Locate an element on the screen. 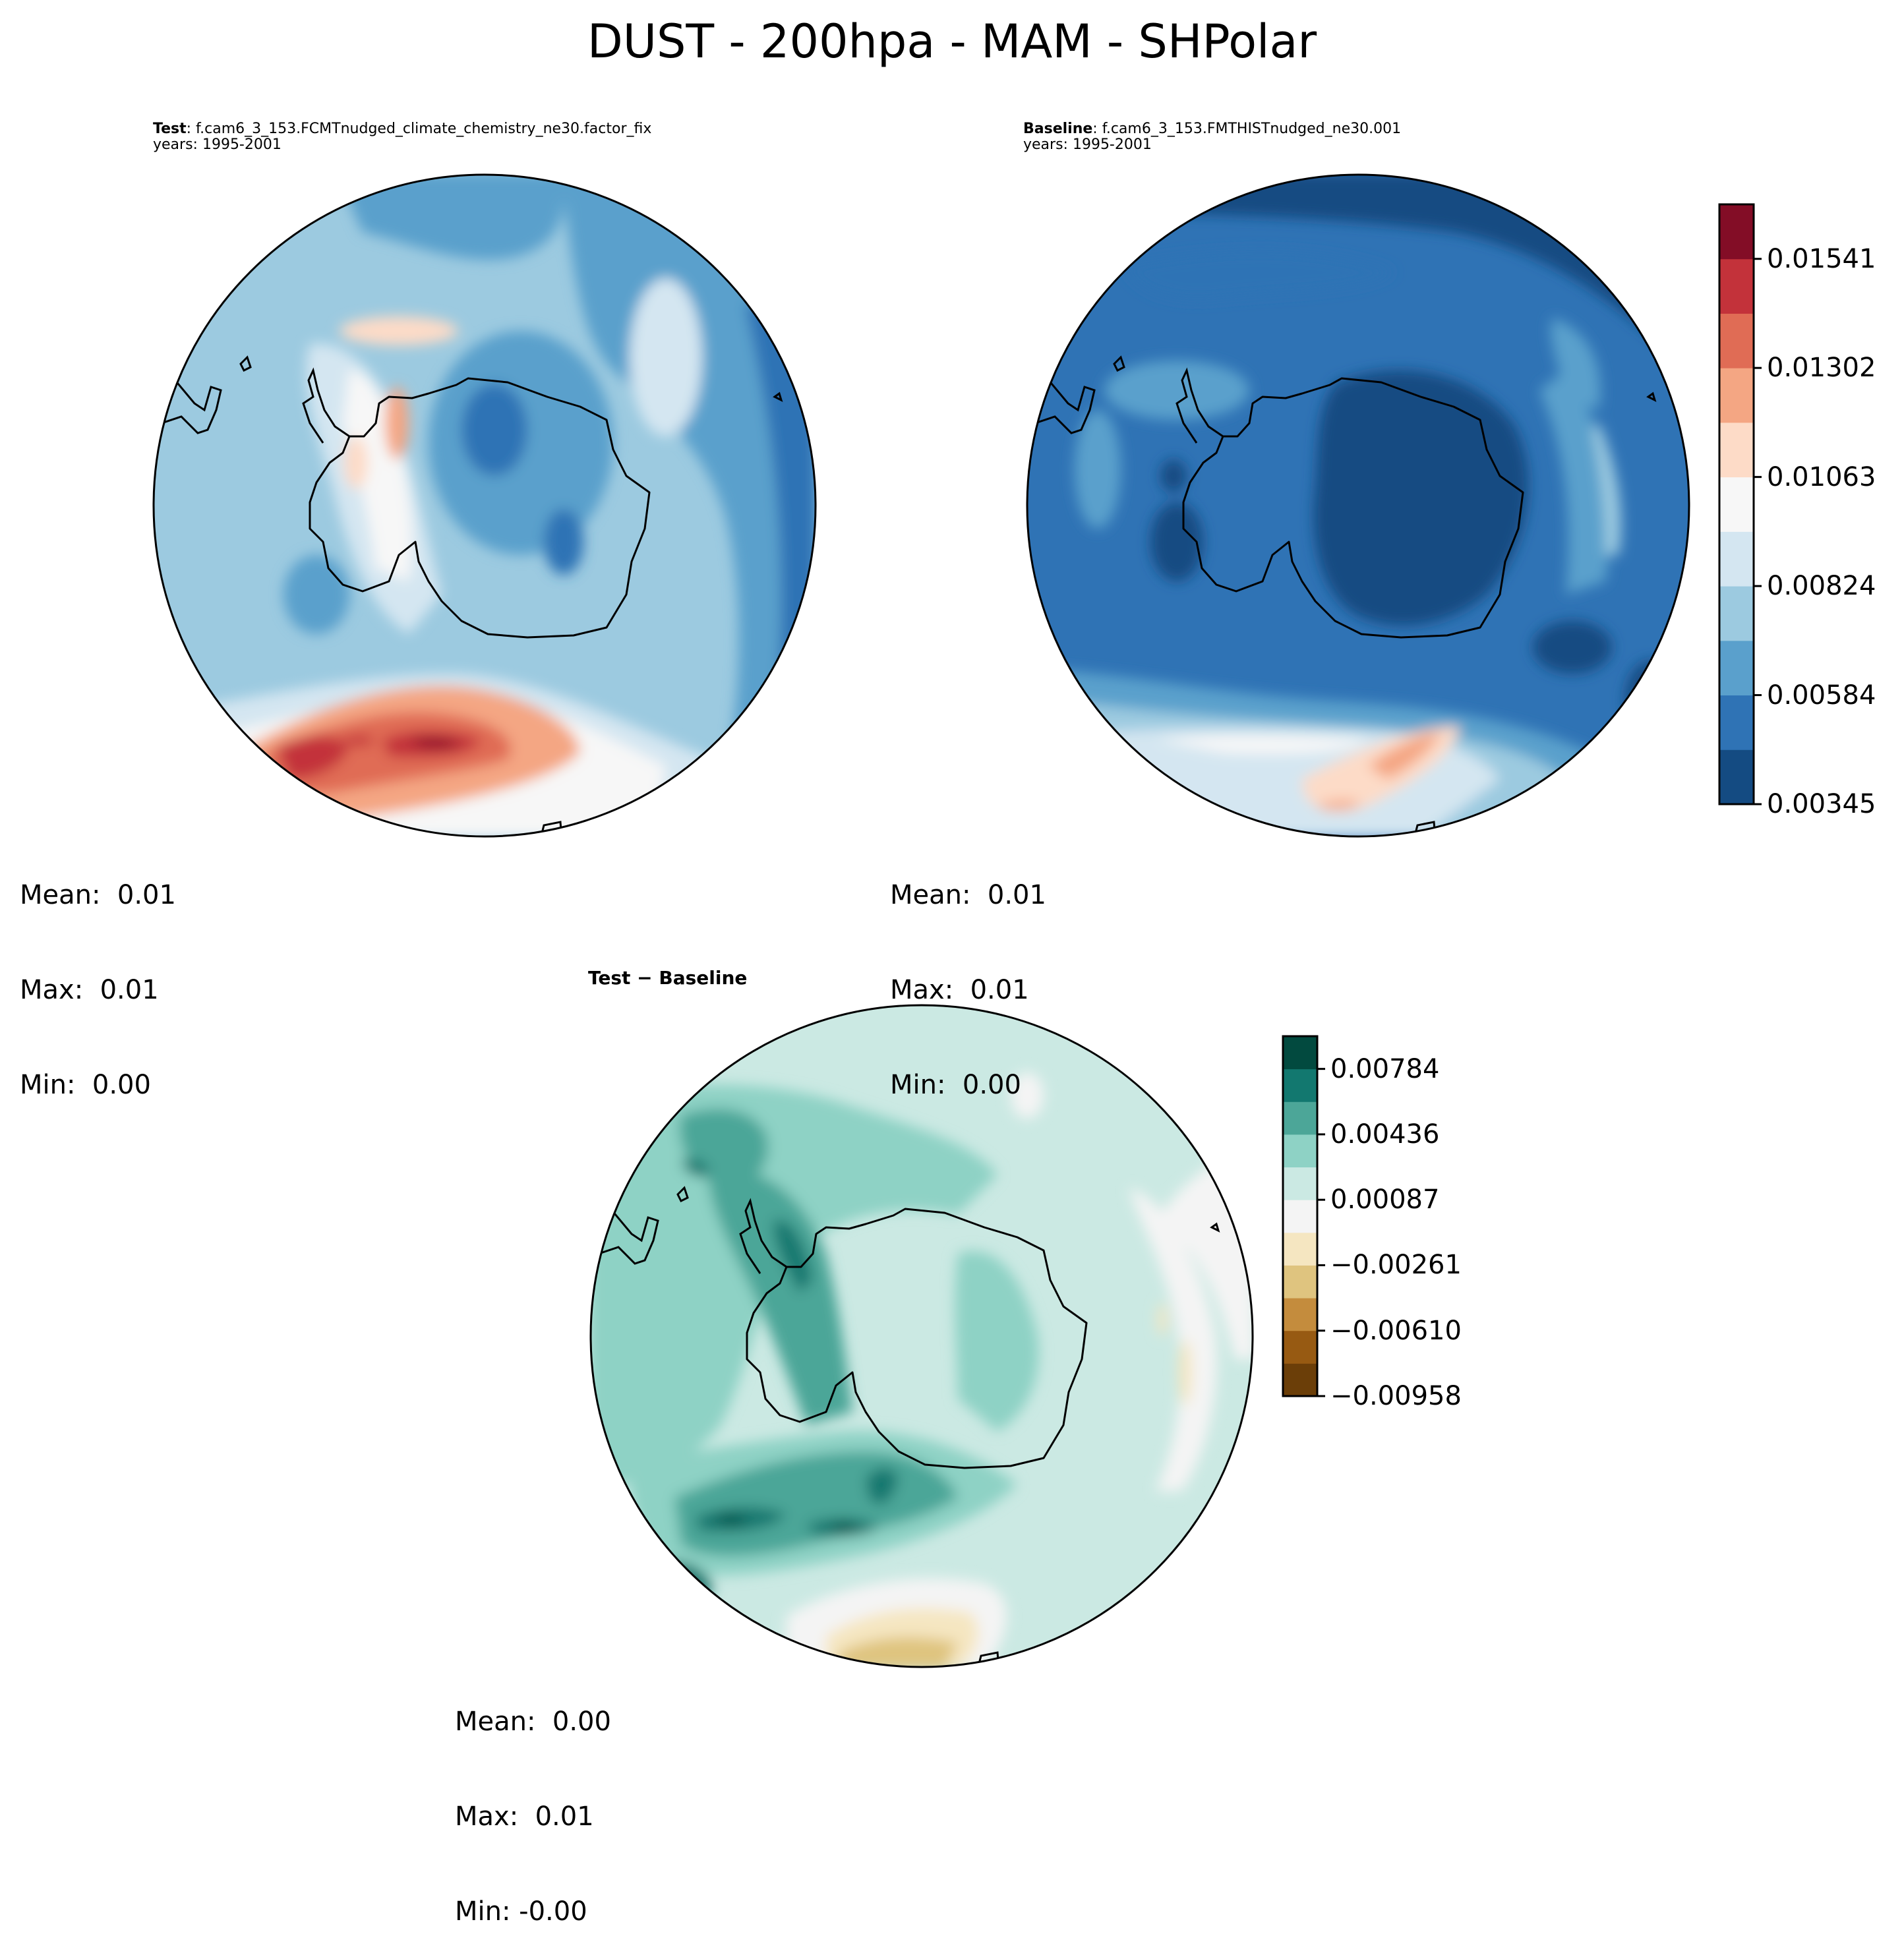 This screenshot has width=1904, height=1959. main-colorbar-tick-label: 0.00584 is located at coordinates (1821, 695).